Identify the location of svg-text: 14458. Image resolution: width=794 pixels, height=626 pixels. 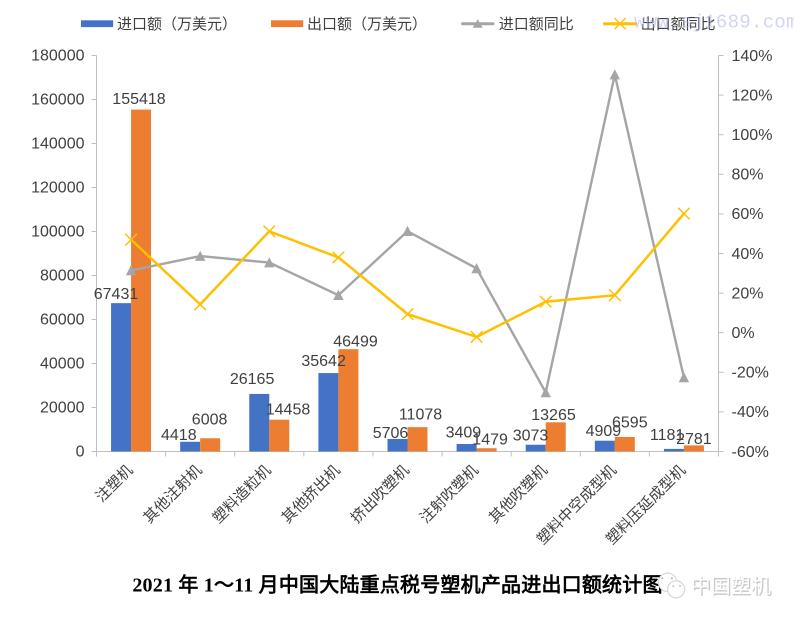
(288, 410).